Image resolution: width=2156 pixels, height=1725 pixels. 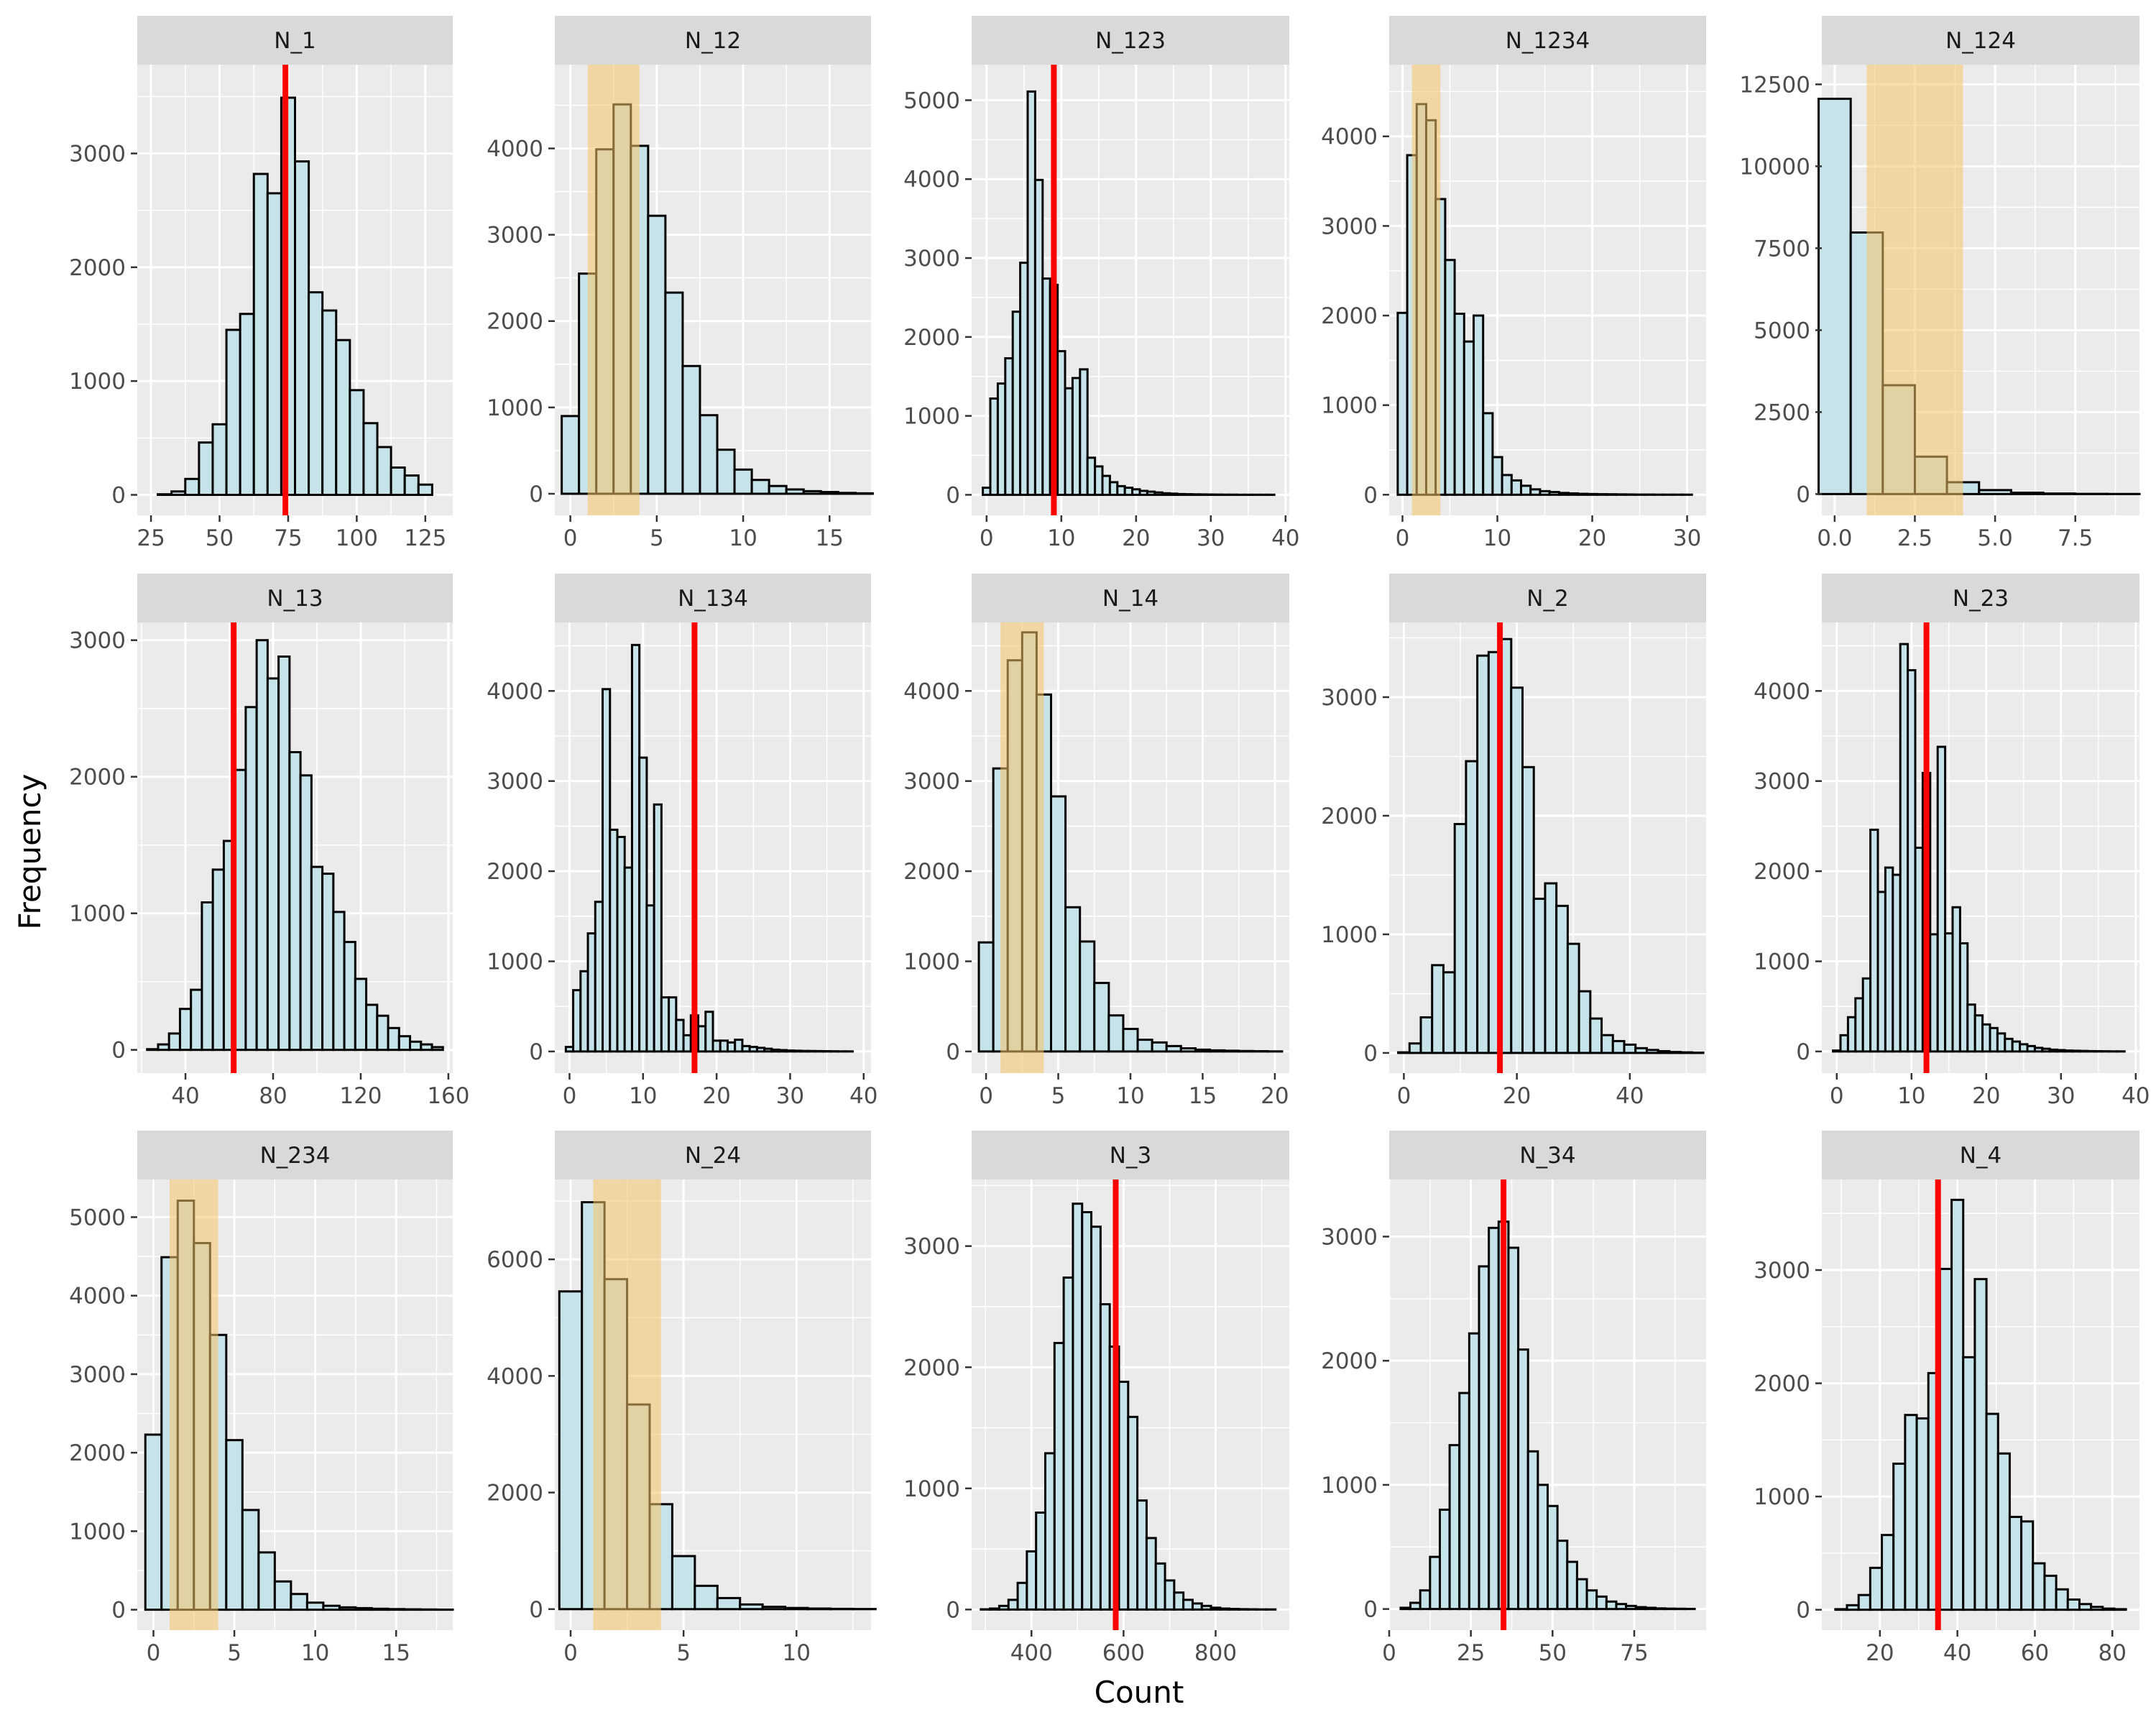 I want to click on facet-title: N_4, so click(x=1980, y=1156).